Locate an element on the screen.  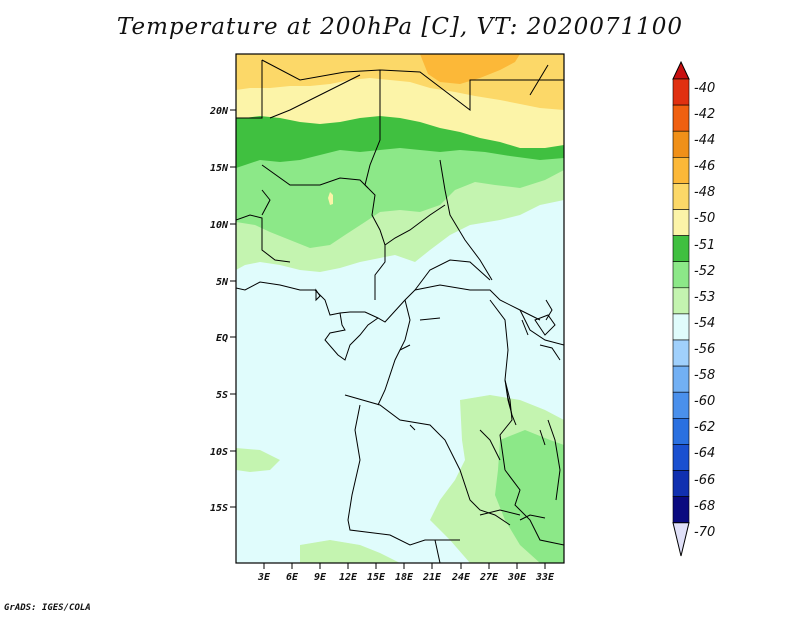
colorbar-label: -40 is located at coordinates (704, 88).